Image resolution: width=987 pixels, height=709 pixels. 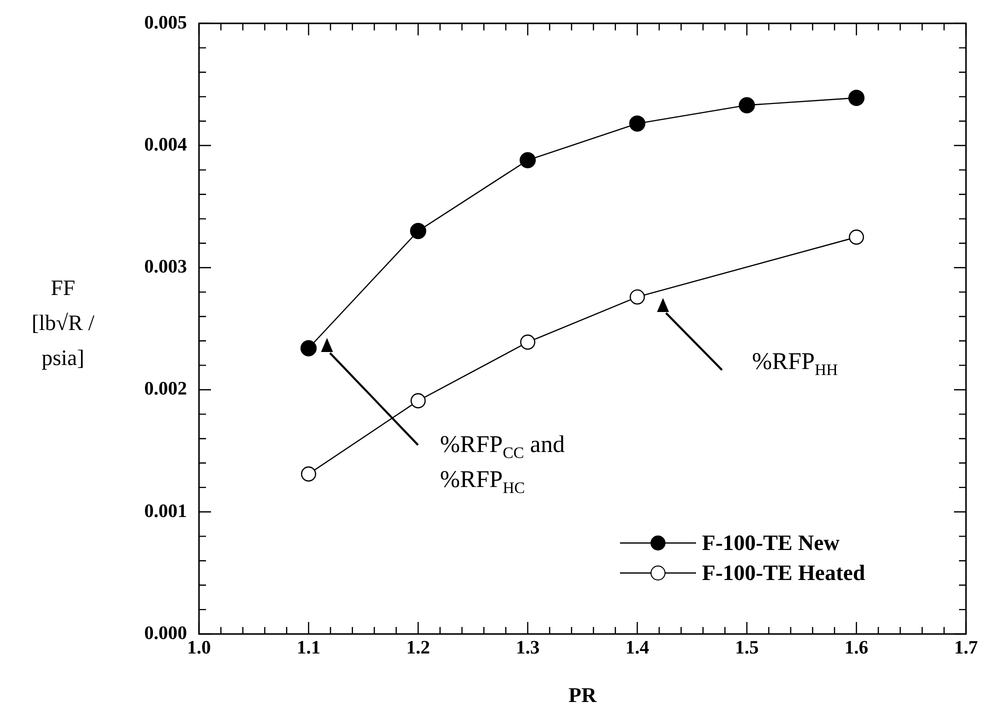 What do you see at coordinates (503, 464) in the screenshot?
I see `annotation: %RFP$_{CC}$ and %RFP$_{HC}$` at bounding box center [503, 464].